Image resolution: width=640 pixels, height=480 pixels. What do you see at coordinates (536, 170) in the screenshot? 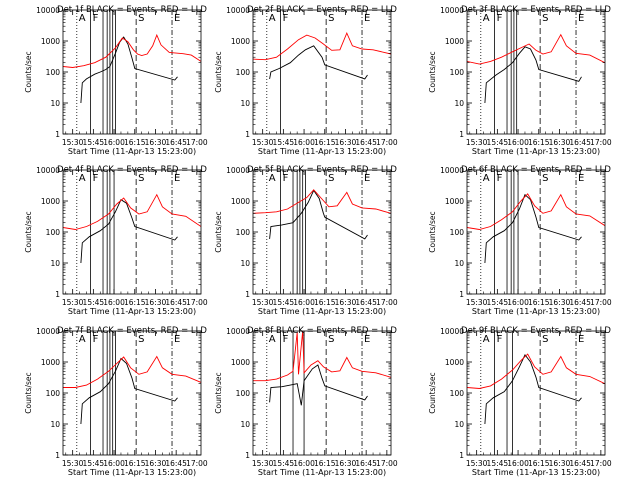
I see `panel-title: Det 6f BLACK = Events, RED = LLD` at bounding box center [536, 170].